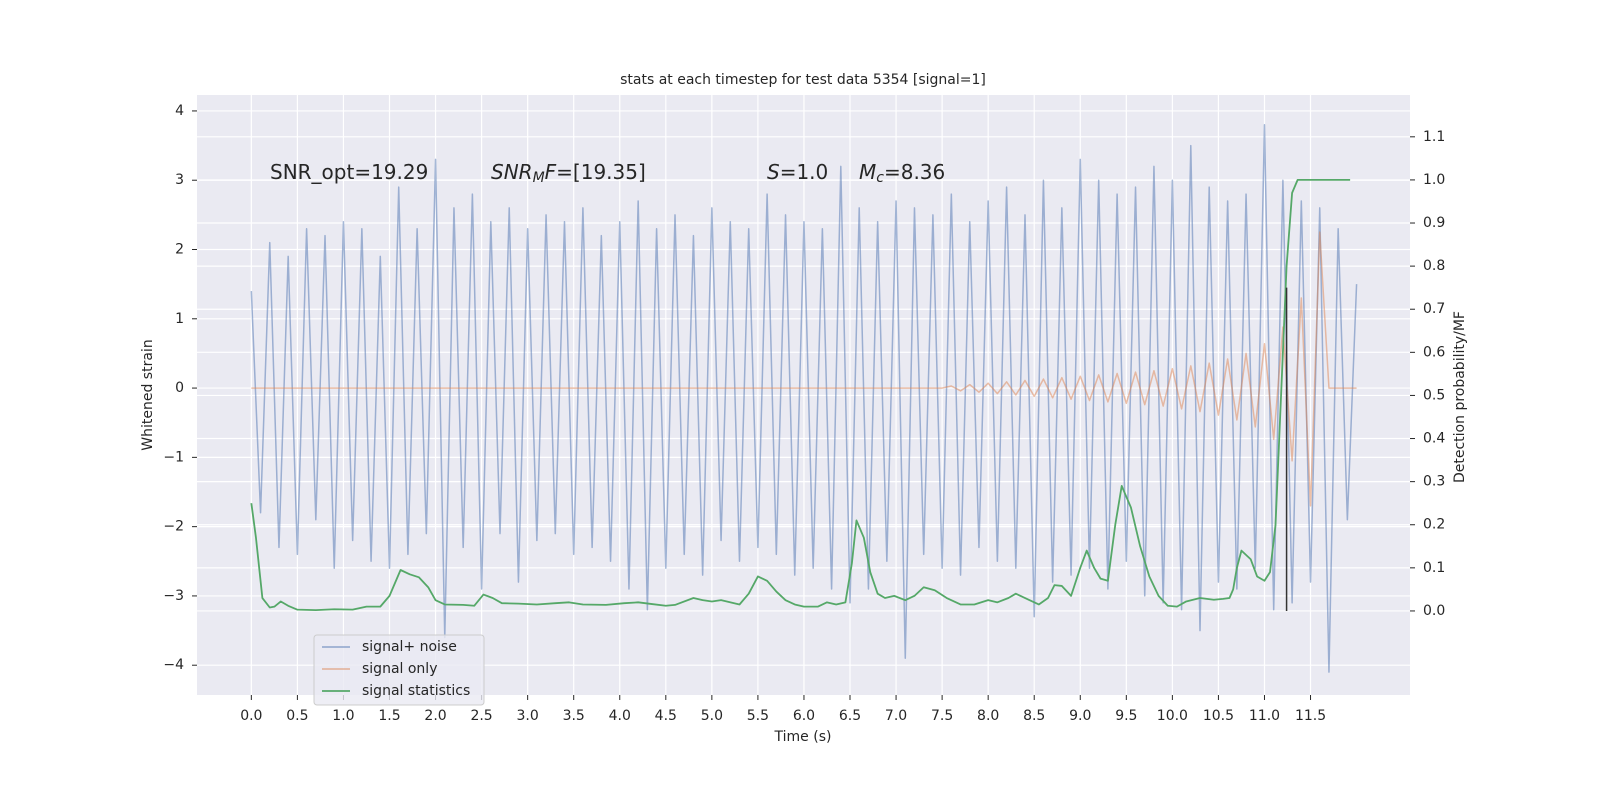 This screenshot has width=1600, height=800. Describe the element at coordinates (551, 172) in the screenshot. I see `annotation-part: F` at that location.